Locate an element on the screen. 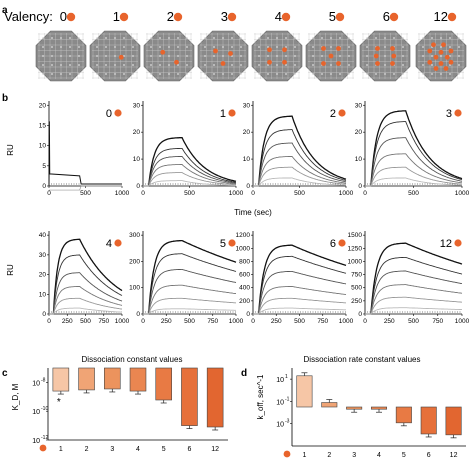 The image size is (474, 466). y-tick-label: 1500 is located at coordinates (355, 235).